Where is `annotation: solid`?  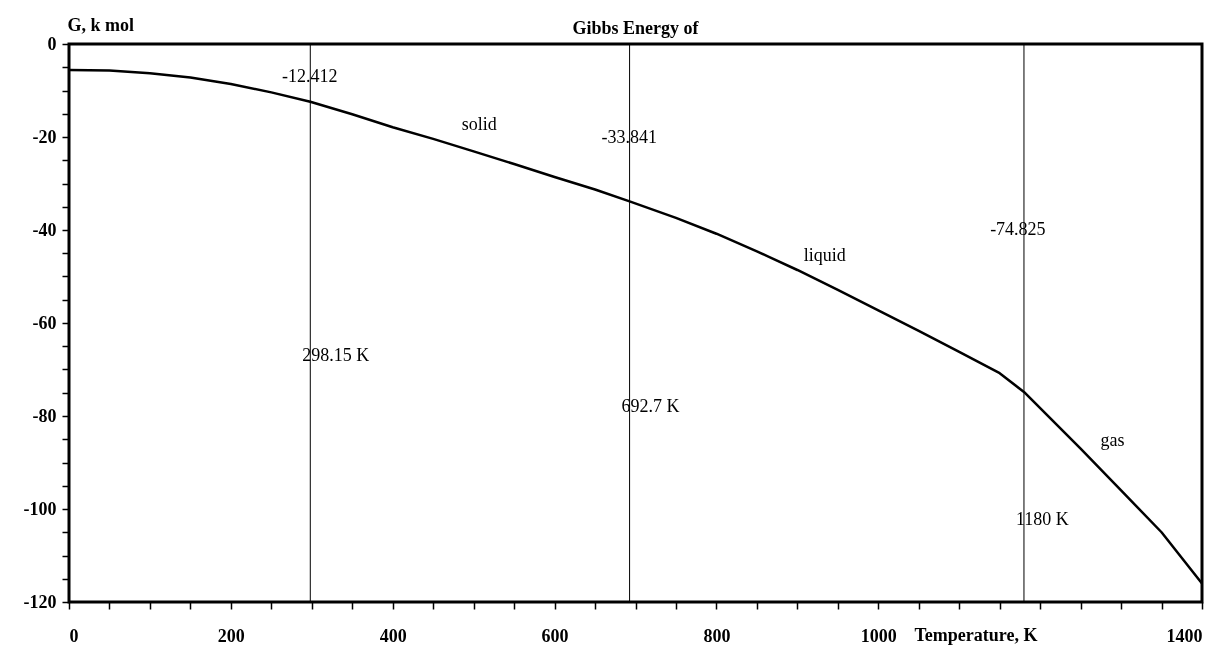
annotation: solid is located at coordinates (479, 123).